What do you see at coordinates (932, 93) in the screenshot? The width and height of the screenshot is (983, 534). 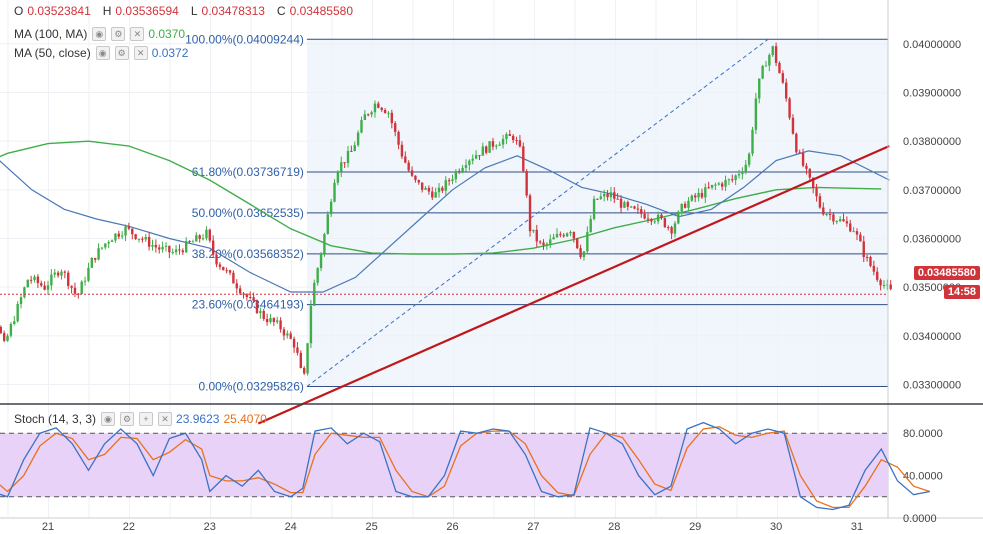 I see `price-tick-label: 0.03900000` at bounding box center [932, 93].